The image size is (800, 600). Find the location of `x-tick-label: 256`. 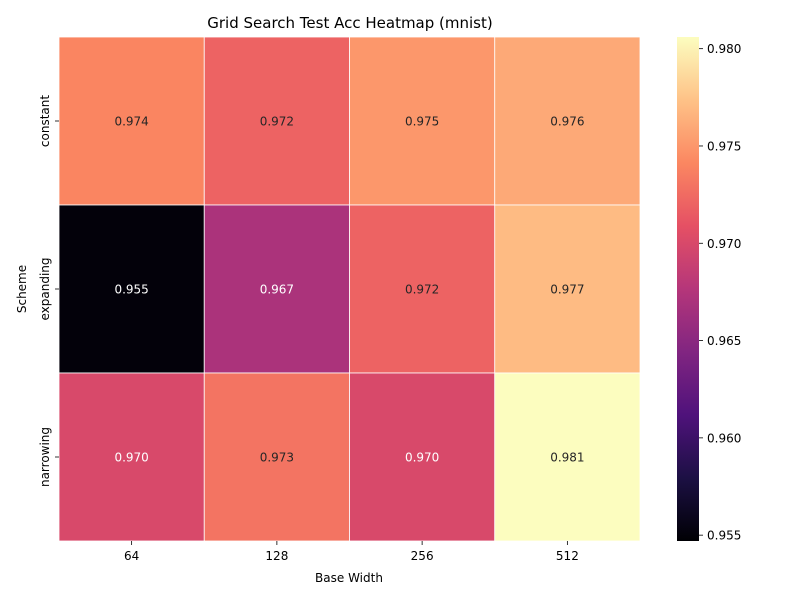

x-tick-label: 256 is located at coordinates (422, 556).